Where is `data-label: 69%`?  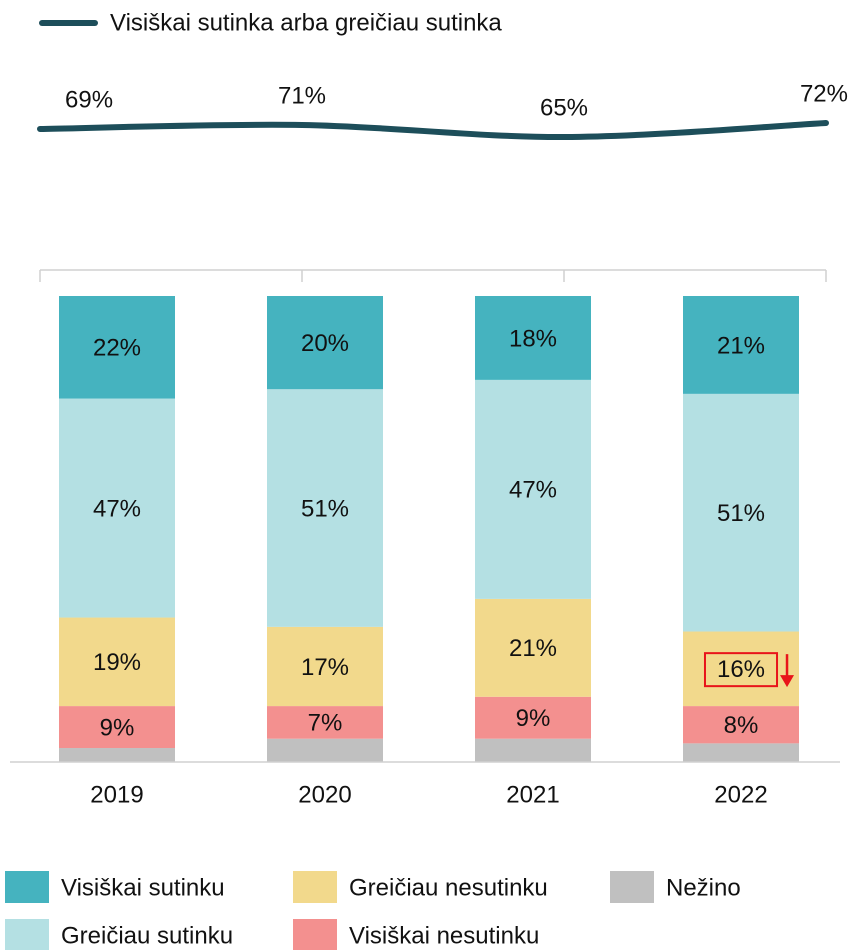 data-label: 69% is located at coordinates (89, 99).